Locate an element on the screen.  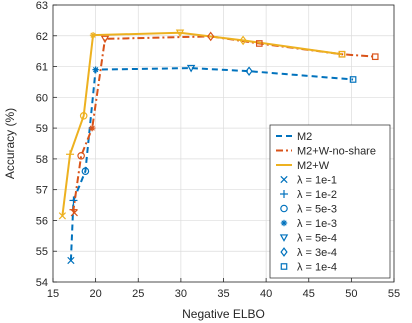
legend-entry: M2+W is located at coordinates (303, 166).